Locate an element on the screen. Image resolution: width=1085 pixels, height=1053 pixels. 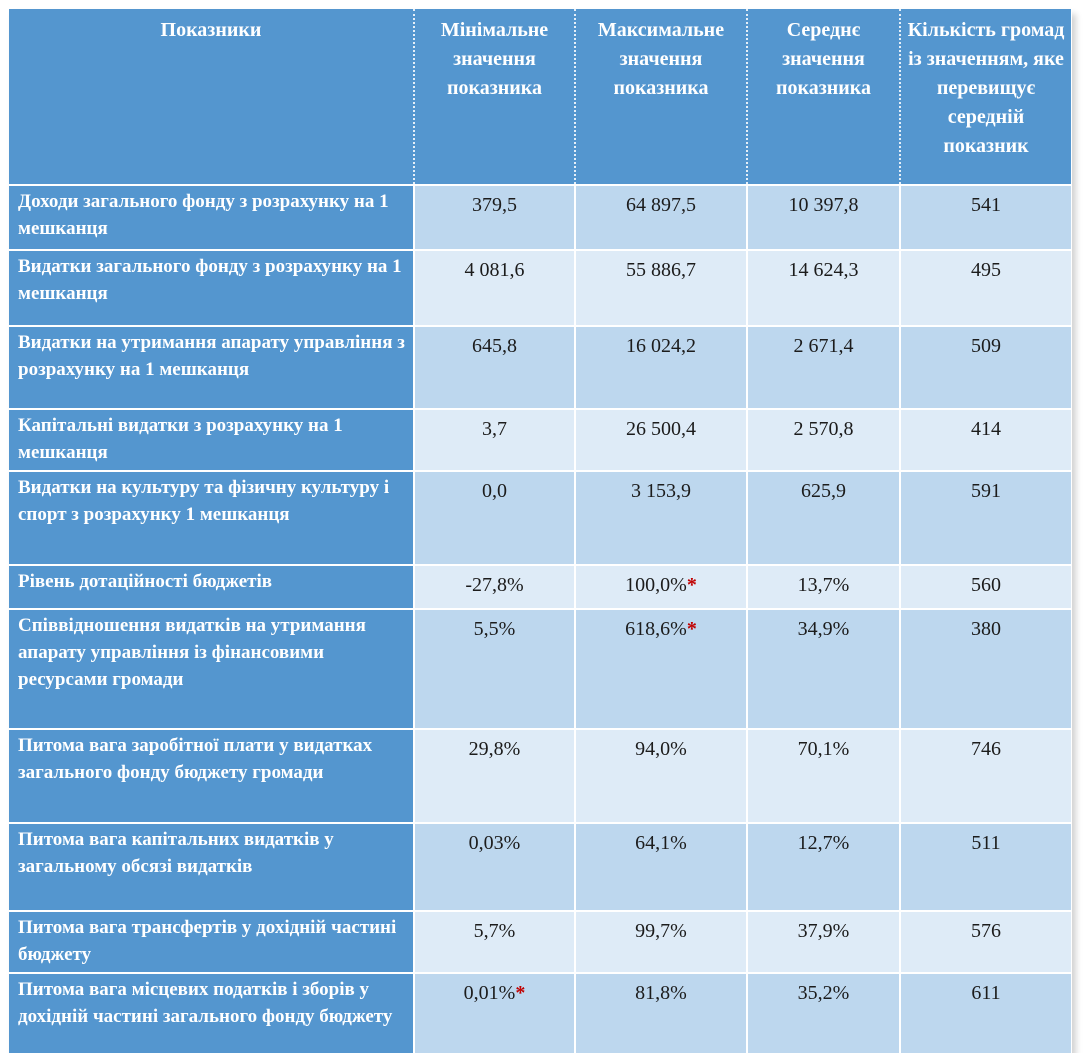
count-cell: 414 is located at coordinates (986, 440).